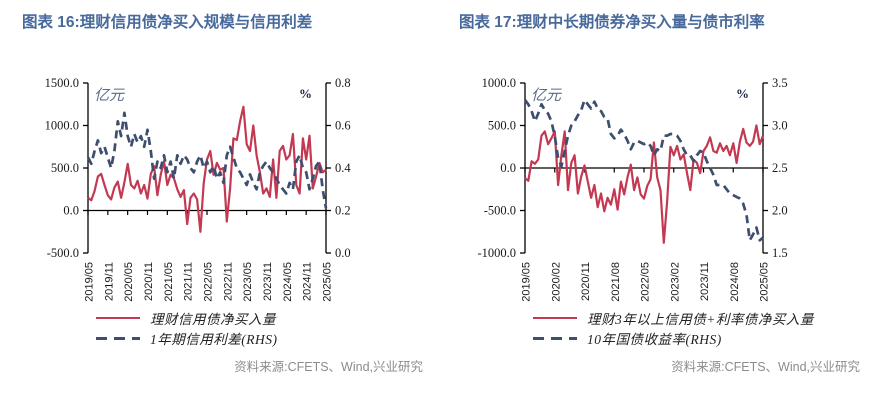  What do you see at coordinates (654, 339) in the screenshot?
I see `legend-label-blue: 10年国债收益率(RHS)` at bounding box center [654, 339].